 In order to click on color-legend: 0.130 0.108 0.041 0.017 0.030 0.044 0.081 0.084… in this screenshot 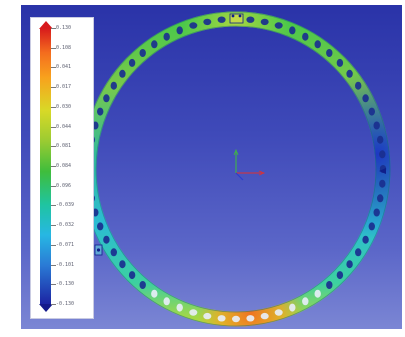, I will do `click(62, 168)`.